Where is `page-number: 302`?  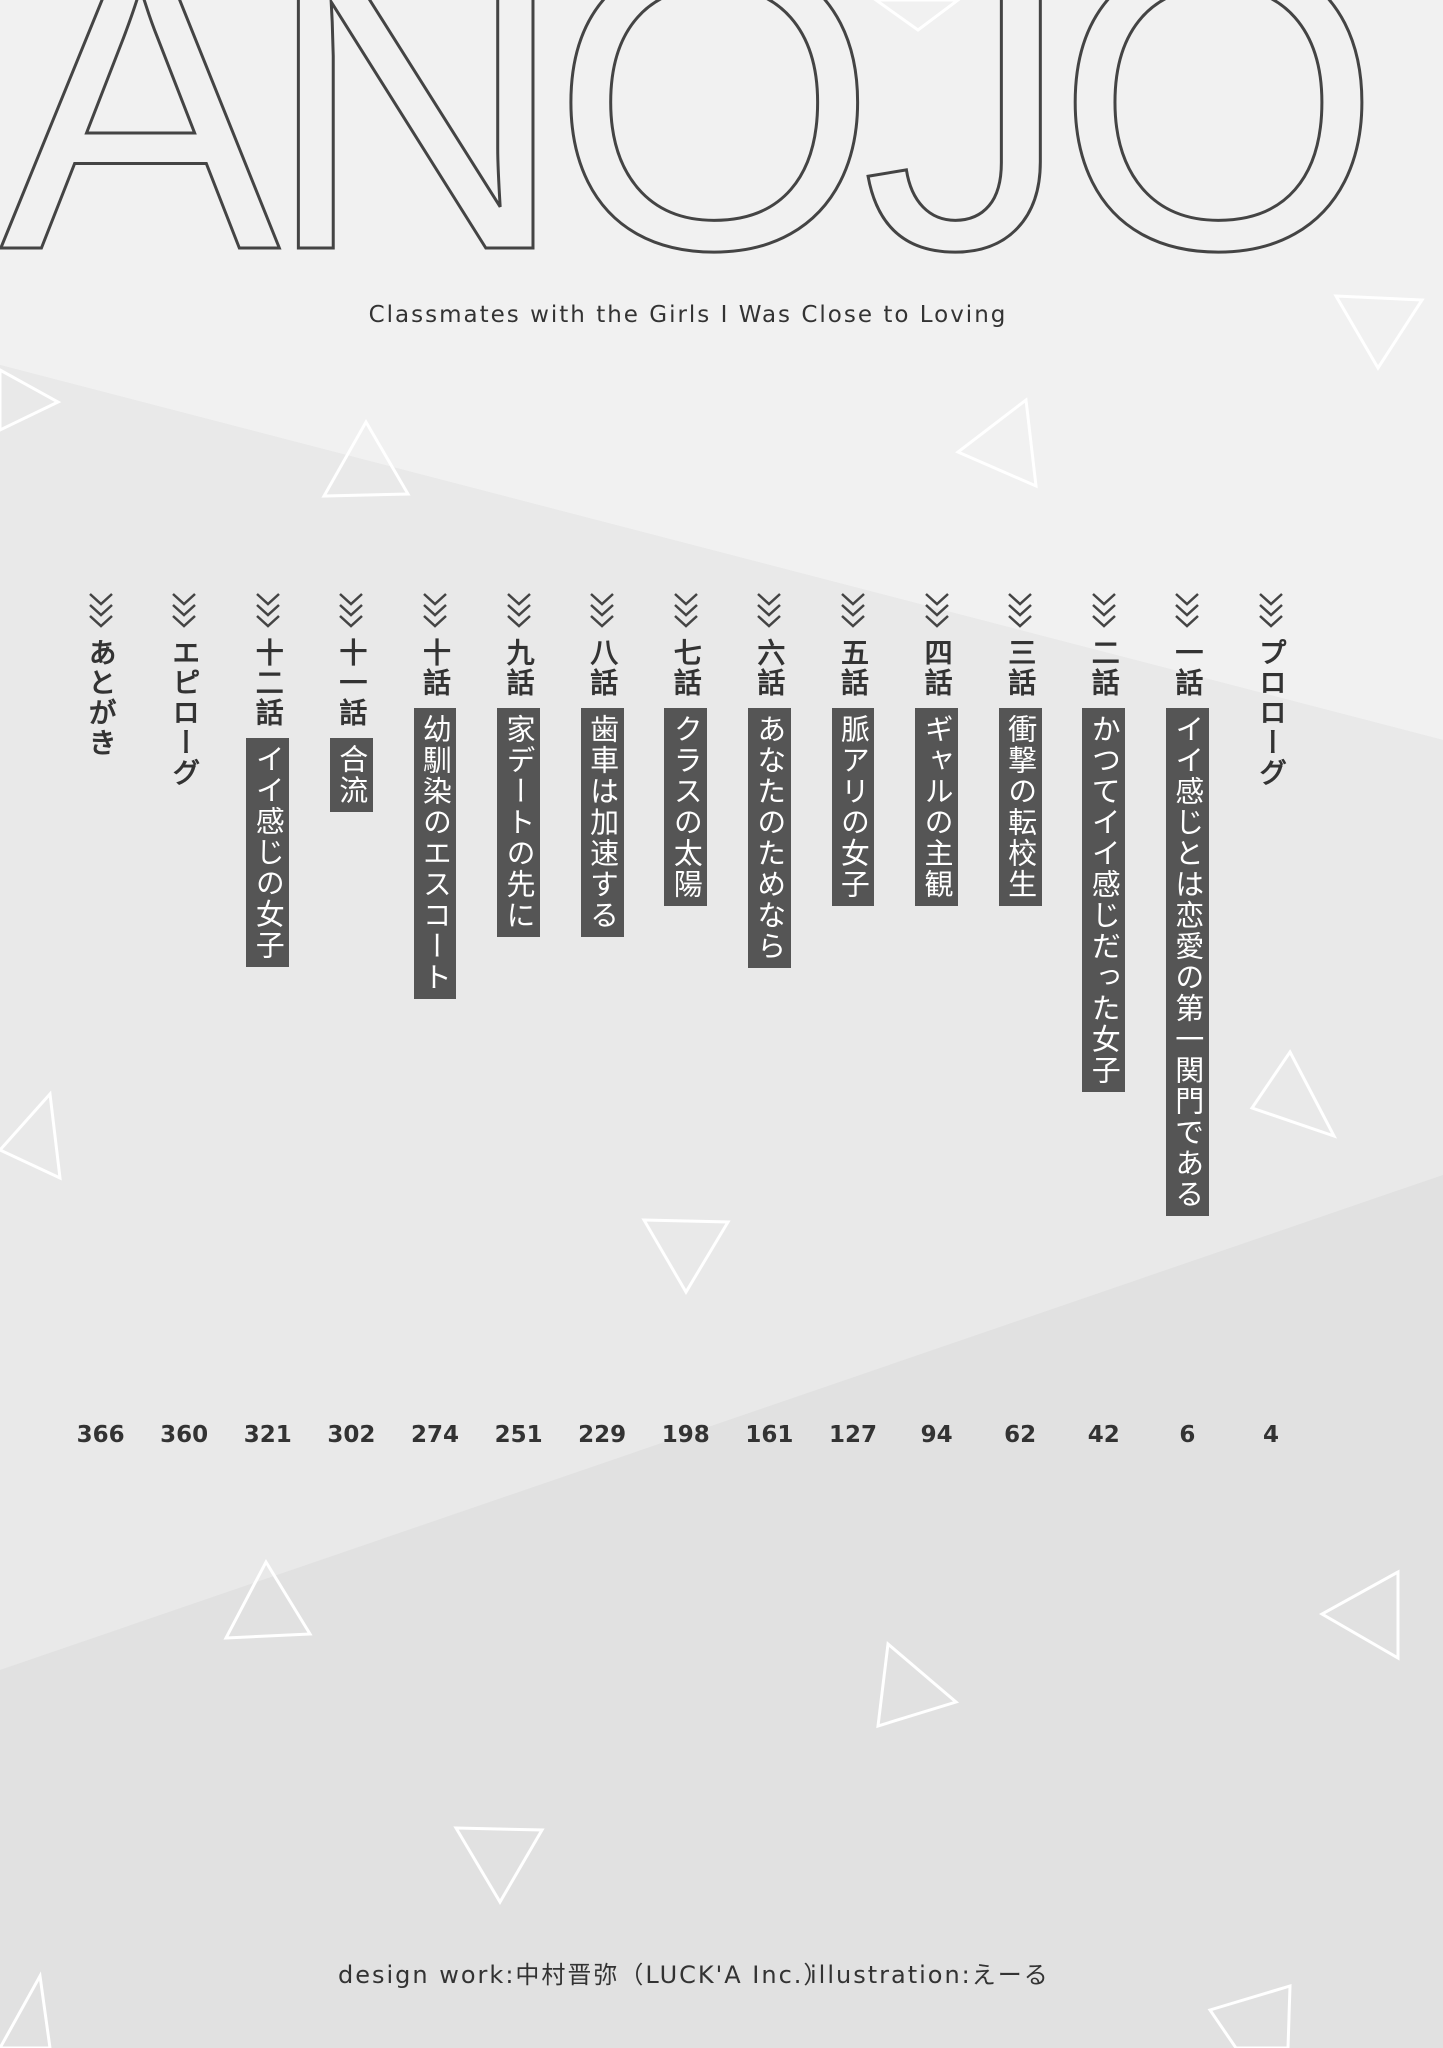
page-number: 302 is located at coordinates (351, 1435).